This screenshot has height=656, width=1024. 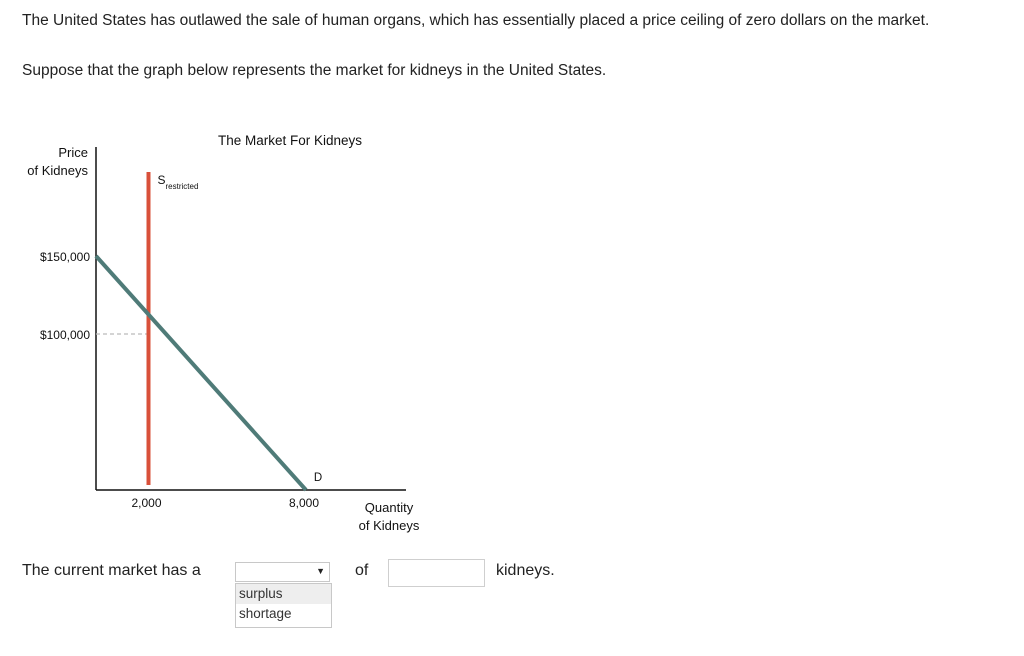 What do you see at coordinates (182, 186) in the screenshot?
I see `supply-restricted-subscript: restricted` at bounding box center [182, 186].